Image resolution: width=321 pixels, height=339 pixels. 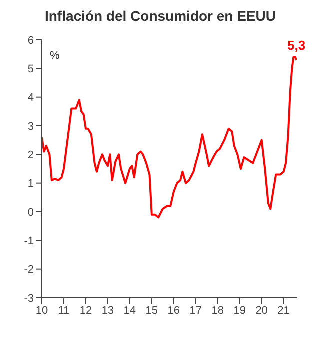 I want to click on y-tick-label: -2, so click(x=29, y=270).